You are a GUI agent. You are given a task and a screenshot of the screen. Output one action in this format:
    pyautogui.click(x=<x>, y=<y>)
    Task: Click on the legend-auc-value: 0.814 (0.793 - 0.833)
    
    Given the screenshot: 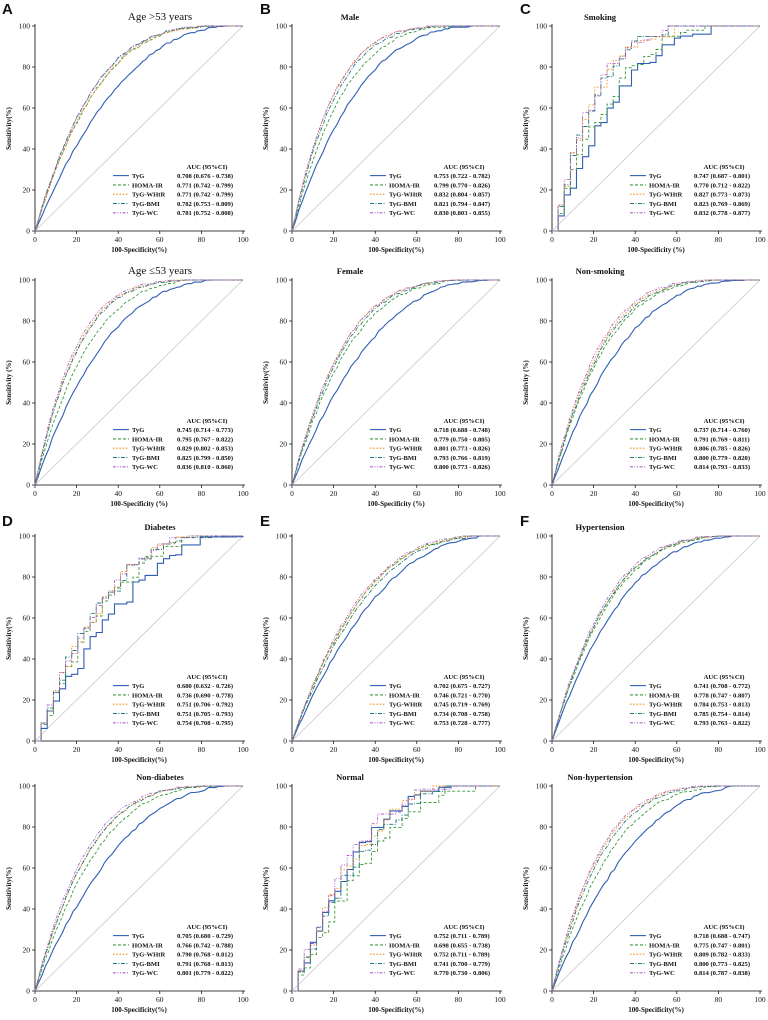 What is the action you would take?
    pyautogui.click(x=722, y=467)
    